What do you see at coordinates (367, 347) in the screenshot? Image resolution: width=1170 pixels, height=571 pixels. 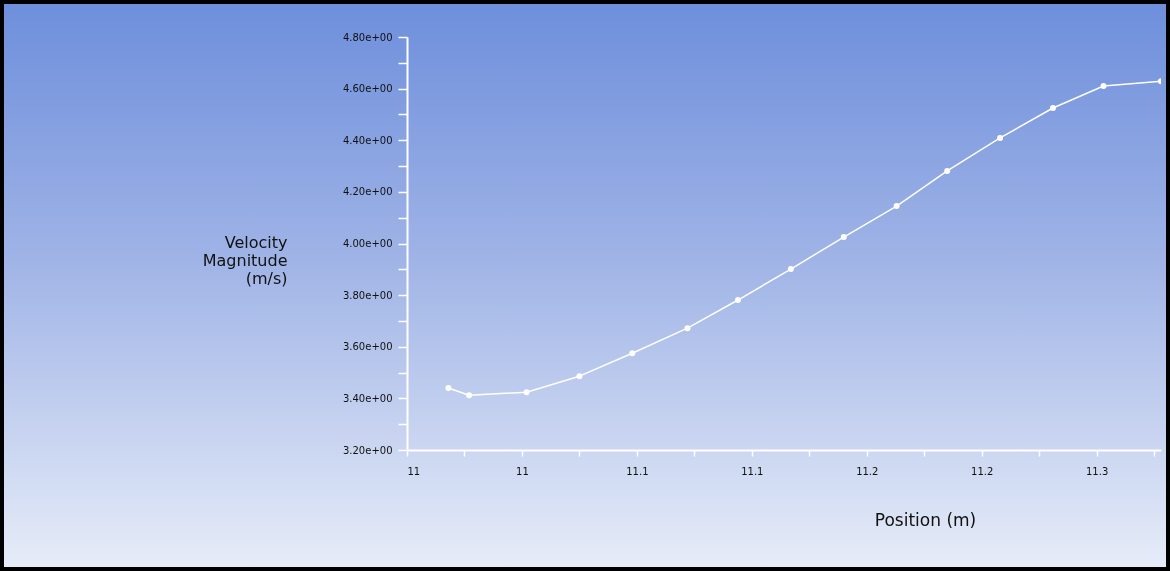 I see `y-tick-label: 3.60e+00` at bounding box center [367, 347].